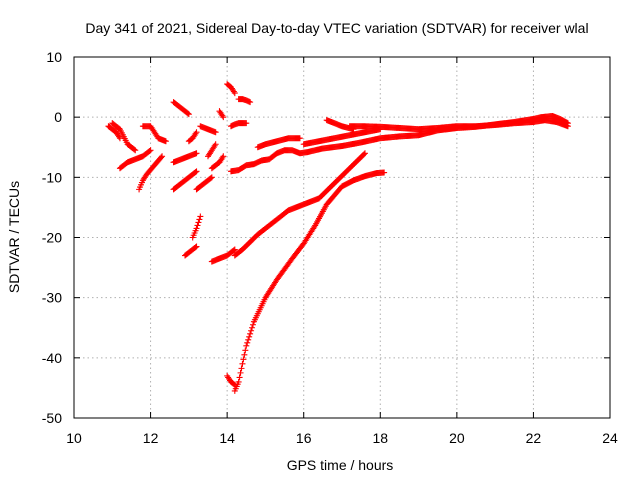 This screenshot has height=480, width=640. Describe the element at coordinates (231, 380) in the screenshot. I see `series-arc-v` at that location.